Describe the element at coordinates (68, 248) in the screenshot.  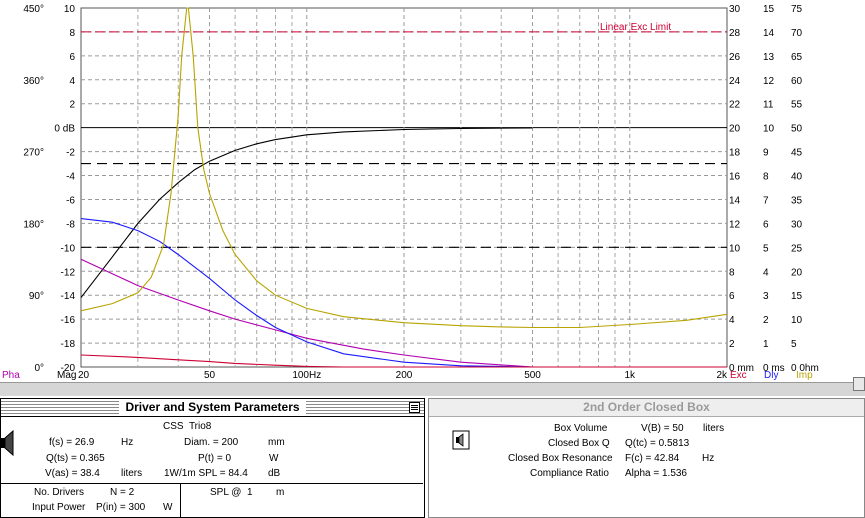
I see `mag-tick-label: -10` at that location.